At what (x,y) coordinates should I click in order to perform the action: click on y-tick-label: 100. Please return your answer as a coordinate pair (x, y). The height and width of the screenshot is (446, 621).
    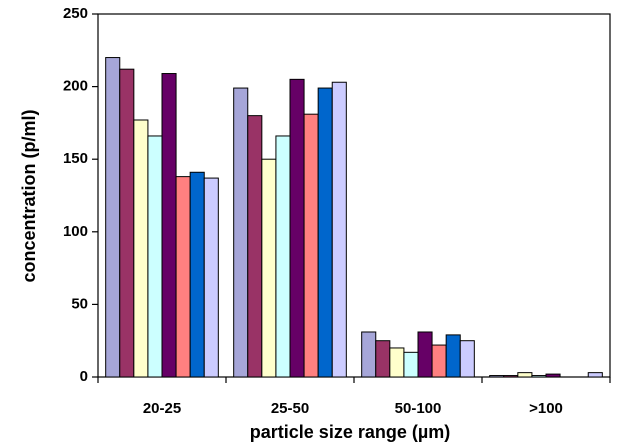
    Looking at the image, I should click on (75, 231).